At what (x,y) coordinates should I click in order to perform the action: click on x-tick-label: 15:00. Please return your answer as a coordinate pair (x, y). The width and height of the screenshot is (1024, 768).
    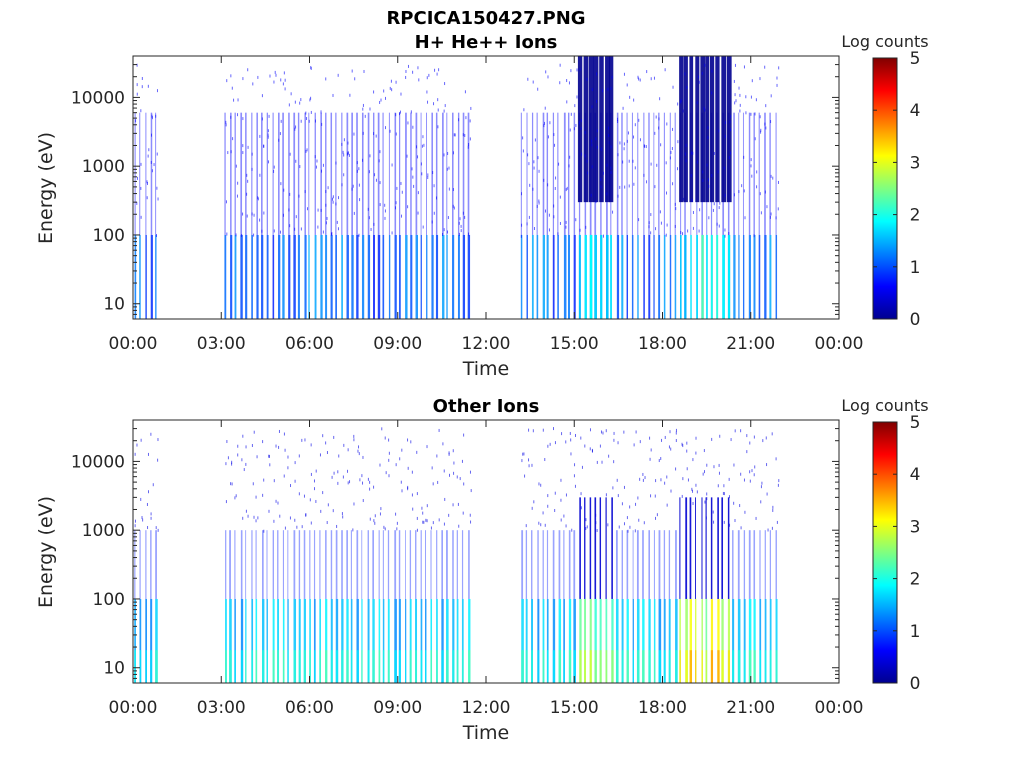
    Looking at the image, I should click on (574, 344).